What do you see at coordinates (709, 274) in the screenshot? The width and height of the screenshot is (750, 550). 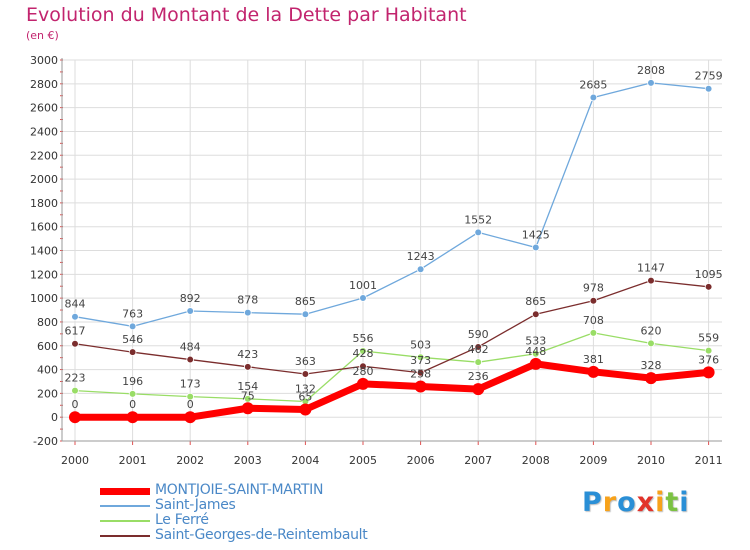 I see `data-label: 1095` at bounding box center [709, 274].